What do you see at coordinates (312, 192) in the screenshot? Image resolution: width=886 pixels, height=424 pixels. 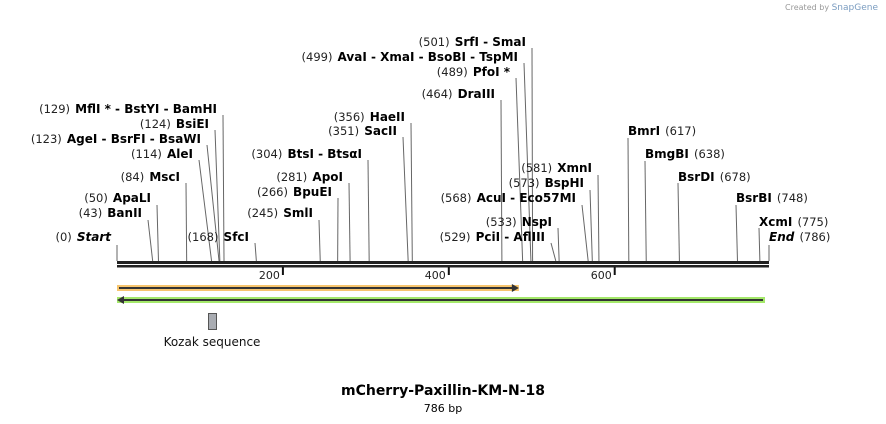 I see `enzyme-name: BpuEI` at bounding box center [312, 192].